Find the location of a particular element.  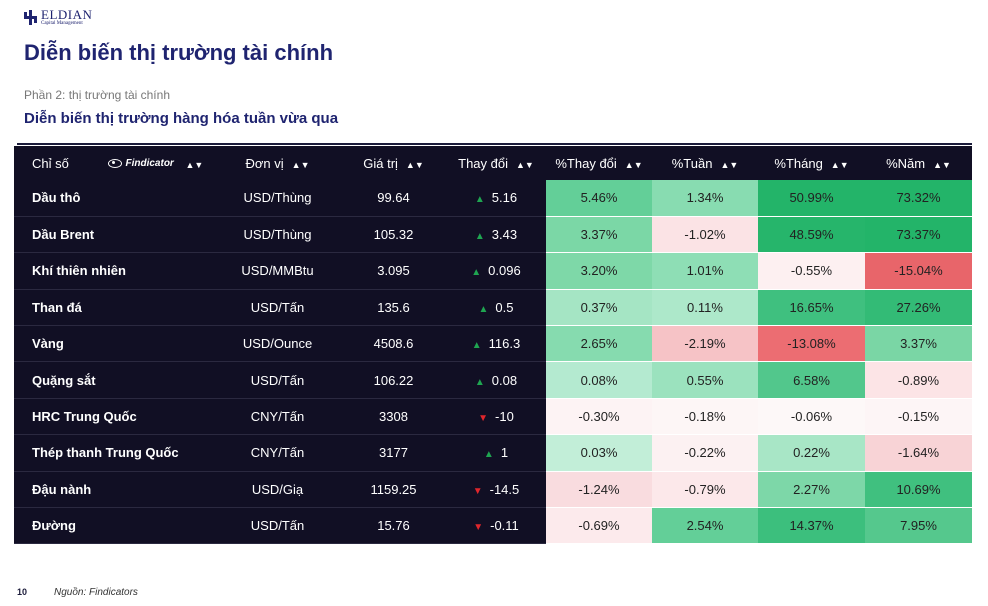

findicator-badge: Findicator is located at coordinates (141, 163).